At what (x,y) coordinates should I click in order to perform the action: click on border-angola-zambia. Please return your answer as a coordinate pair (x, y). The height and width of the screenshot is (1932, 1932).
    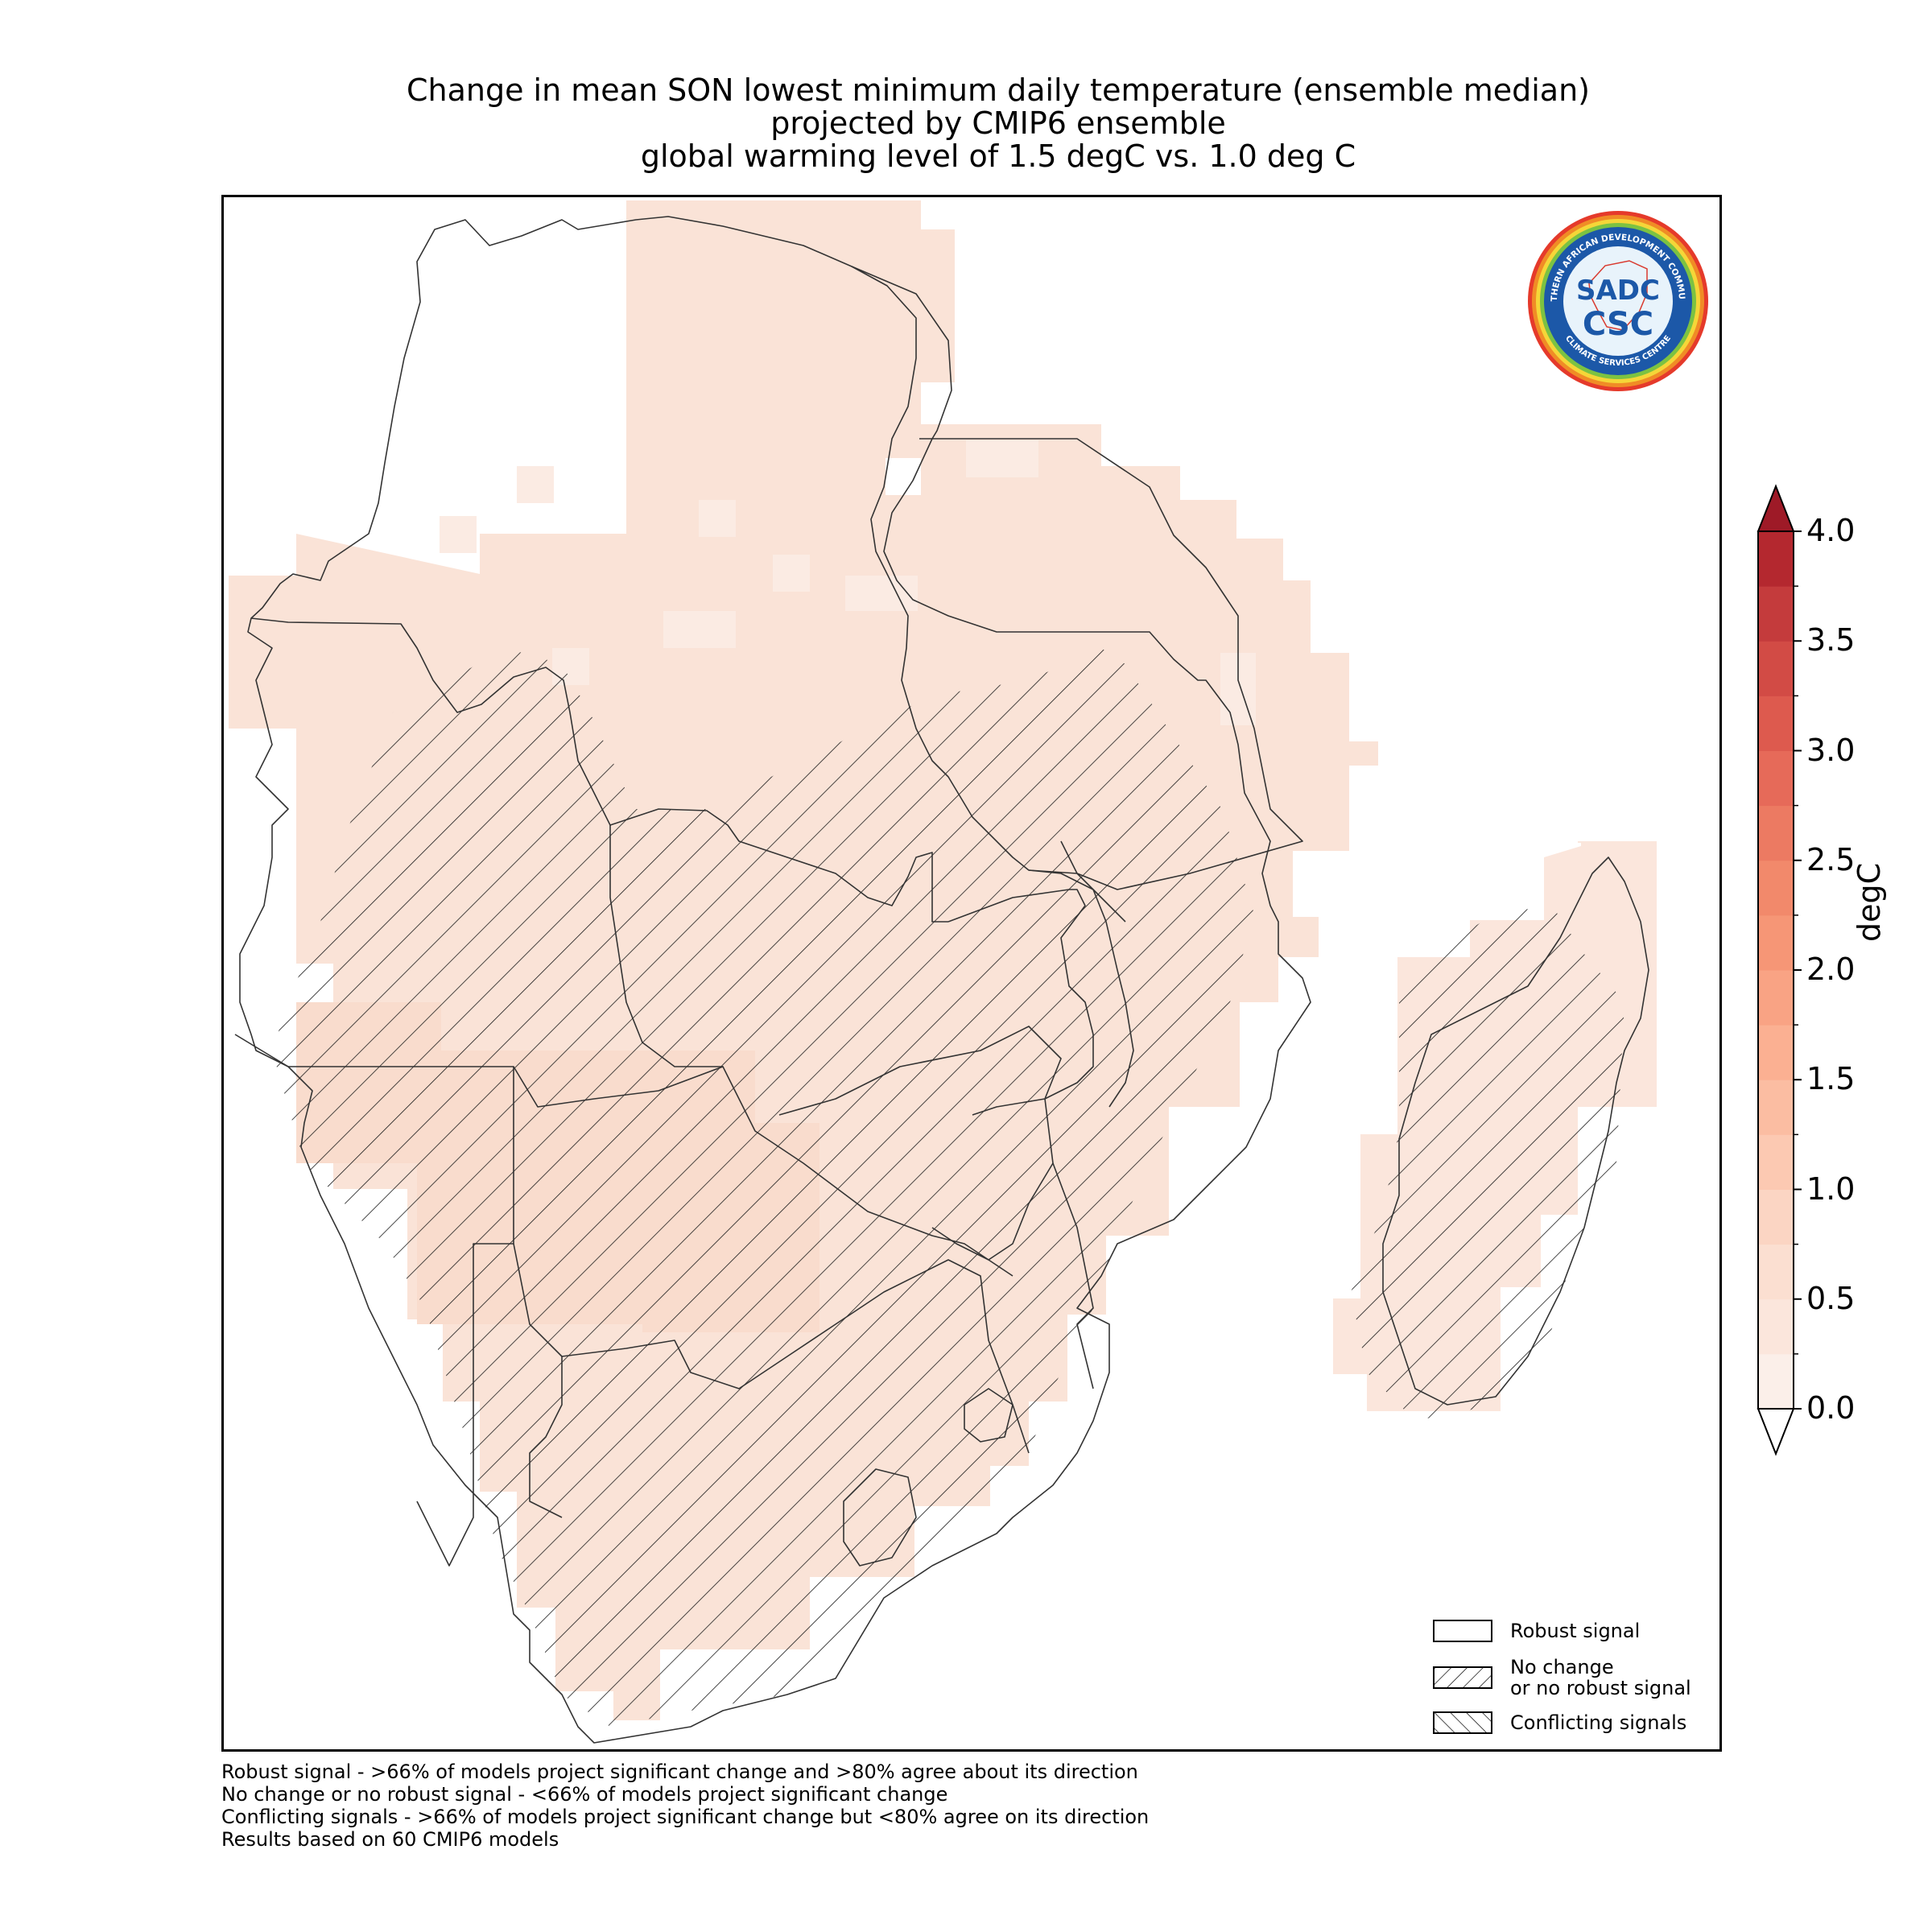
    Looking at the image, I should click on (623, 1155).